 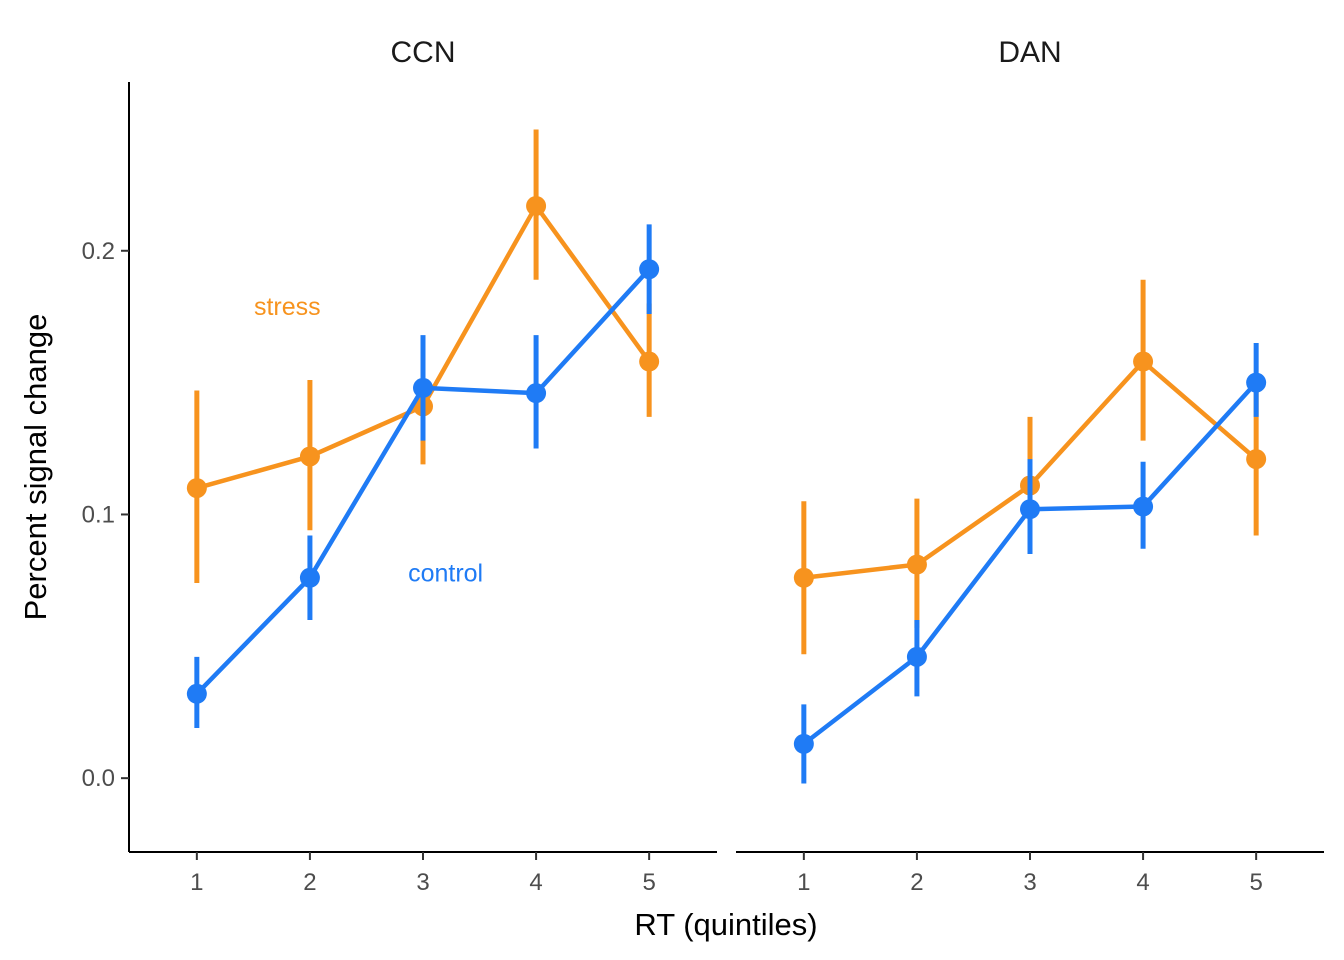 What do you see at coordinates (1029, 52) in the screenshot?
I see `facet-title-dan: DAN` at bounding box center [1029, 52].